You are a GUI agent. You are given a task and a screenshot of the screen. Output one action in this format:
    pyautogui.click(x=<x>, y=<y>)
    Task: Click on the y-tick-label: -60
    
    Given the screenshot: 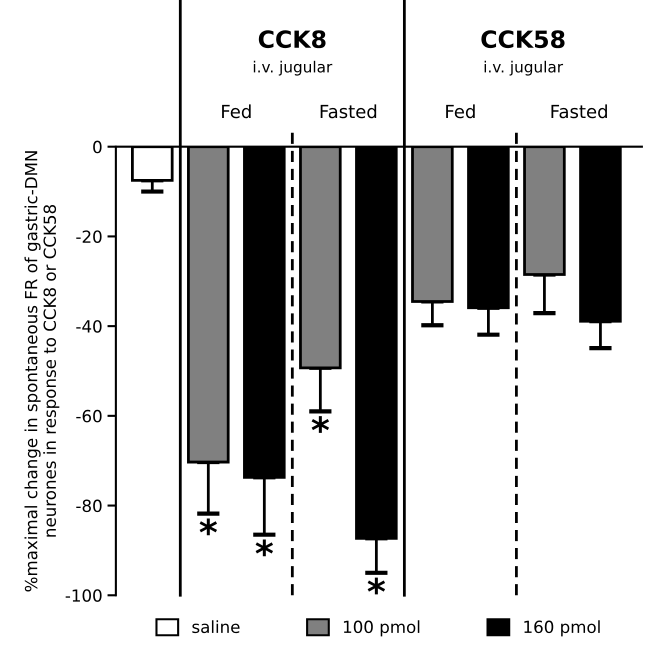 What is the action you would take?
    pyautogui.click(x=89, y=416)
    